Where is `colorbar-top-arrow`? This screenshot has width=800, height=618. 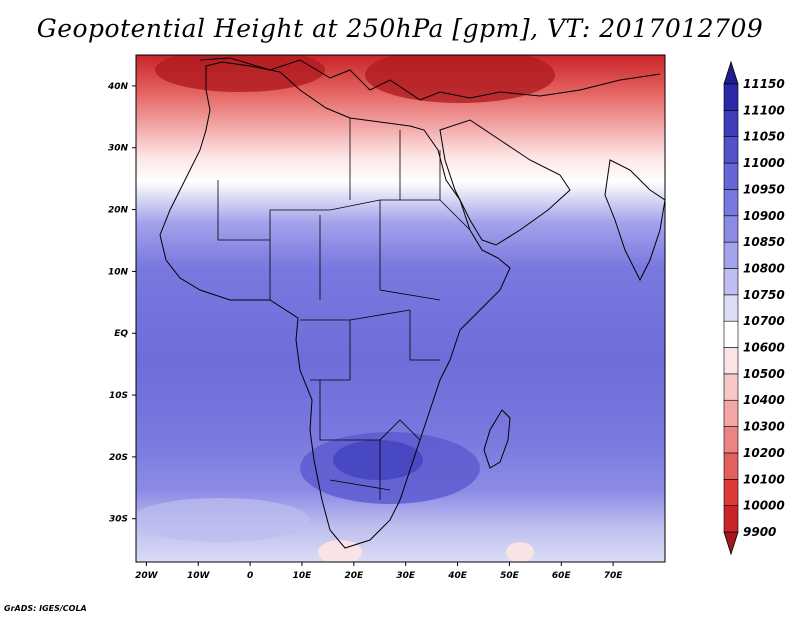 colorbar-top-arrow is located at coordinates (731, 72).